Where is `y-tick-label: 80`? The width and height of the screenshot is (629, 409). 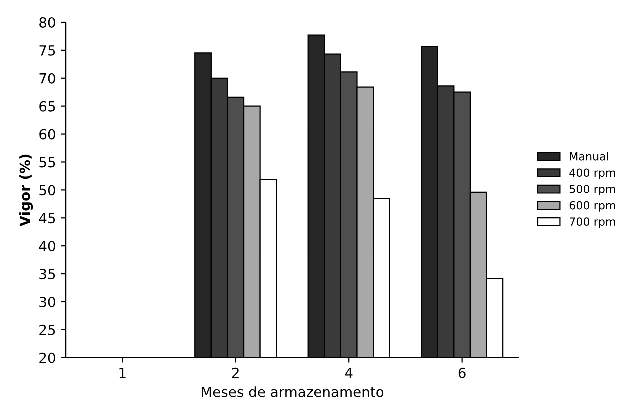 y-tick-label: 80 is located at coordinates (48, 22).